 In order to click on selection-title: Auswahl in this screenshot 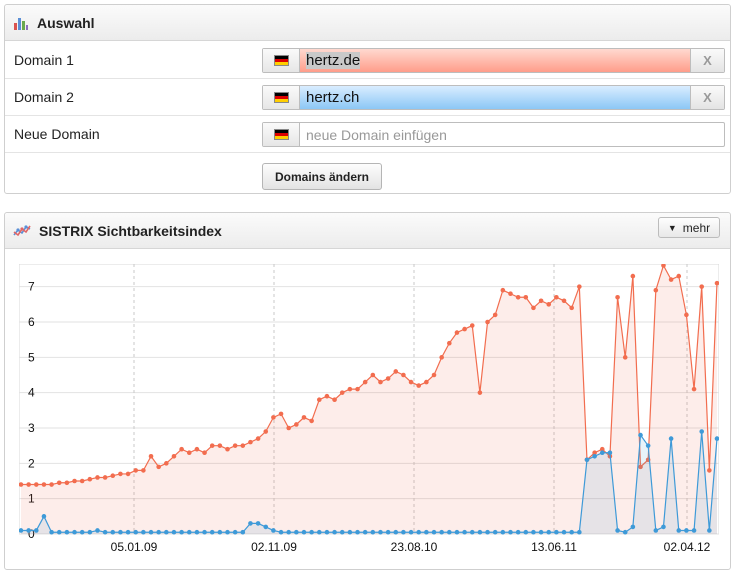, I will do `click(66, 22)`.